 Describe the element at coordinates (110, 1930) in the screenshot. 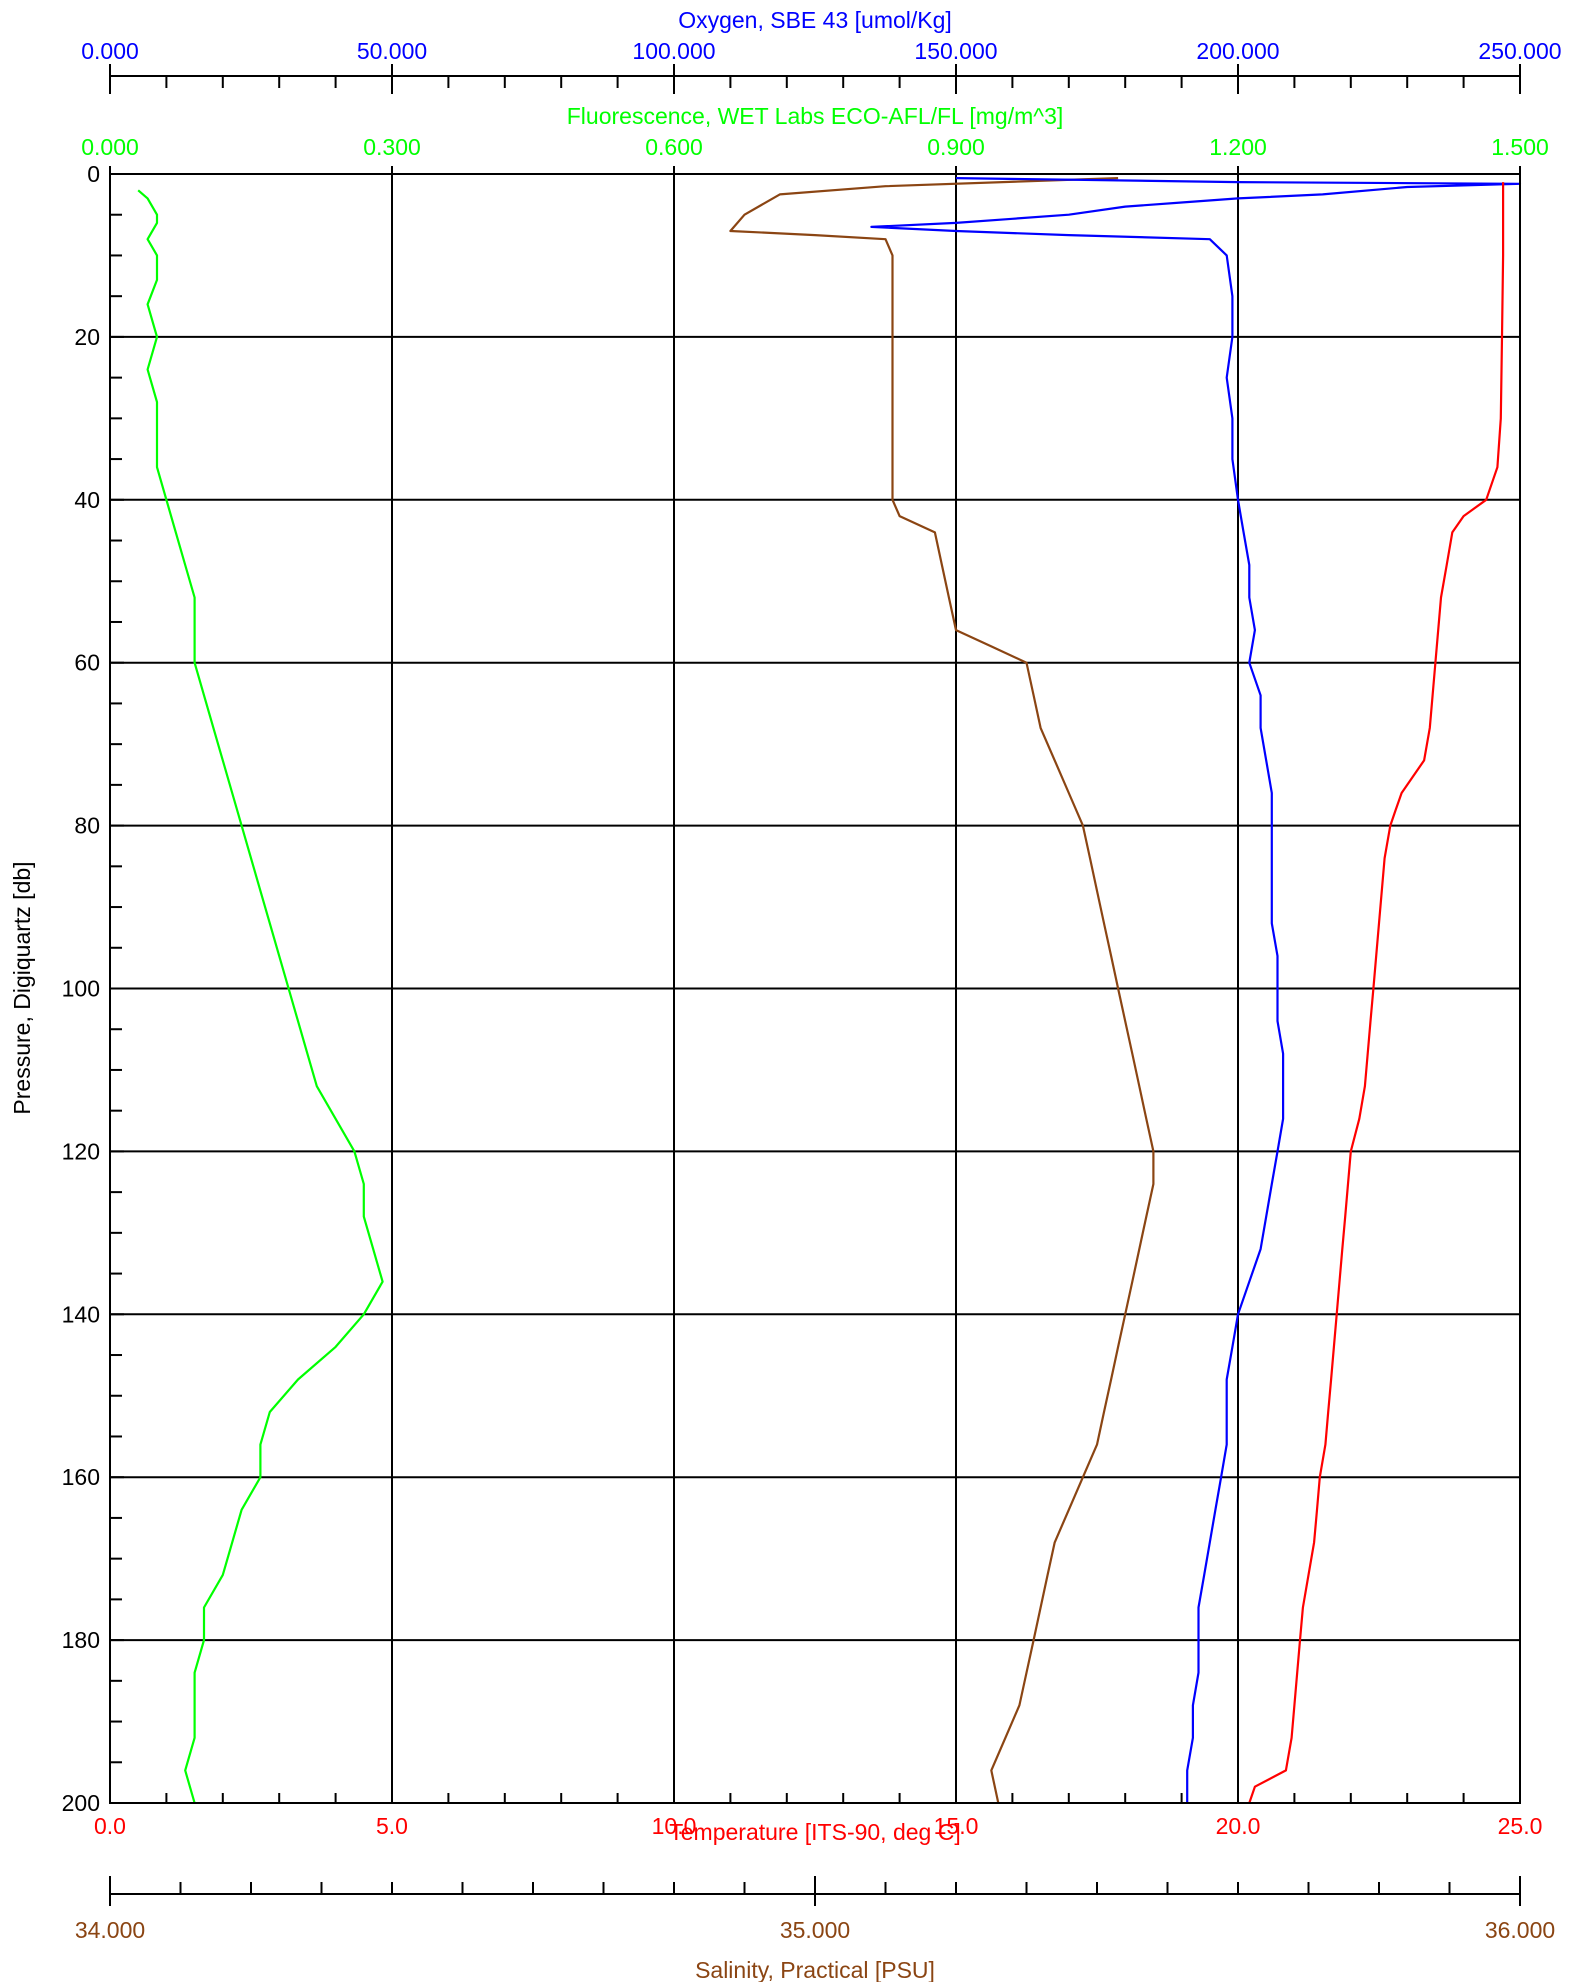

I see `salinity-tick-label: 34.000` at that location.